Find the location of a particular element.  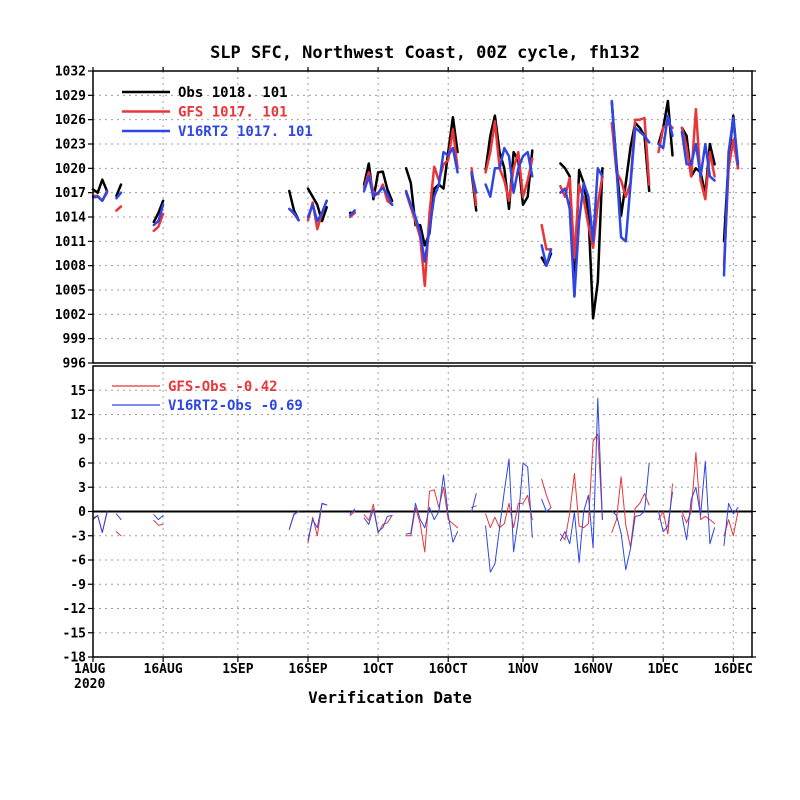

bottom-y-tick-label: -9 is located at coordinates (78, 585).